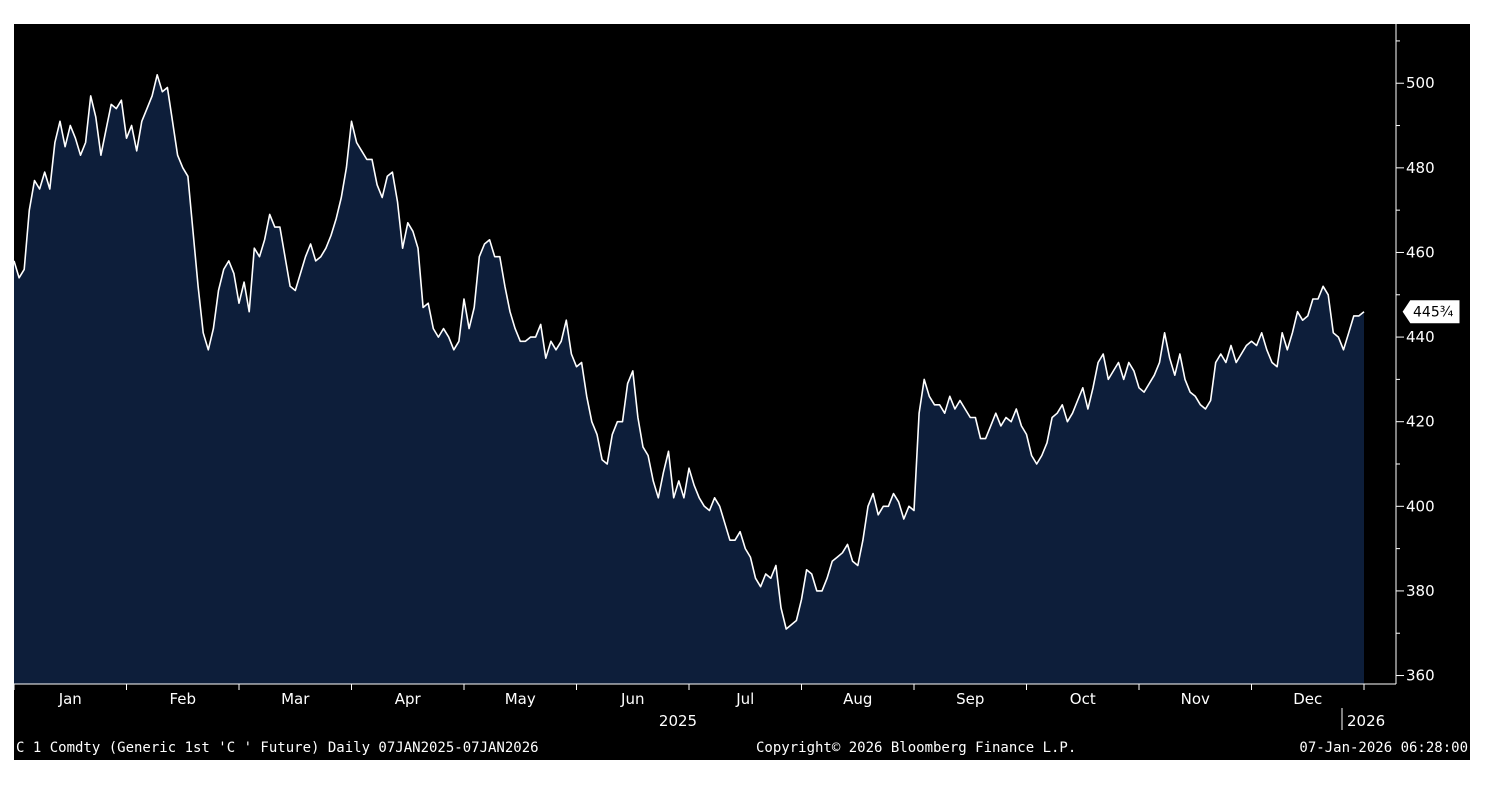  I want to click on x-tick-label: Feb, so click(182, 699).